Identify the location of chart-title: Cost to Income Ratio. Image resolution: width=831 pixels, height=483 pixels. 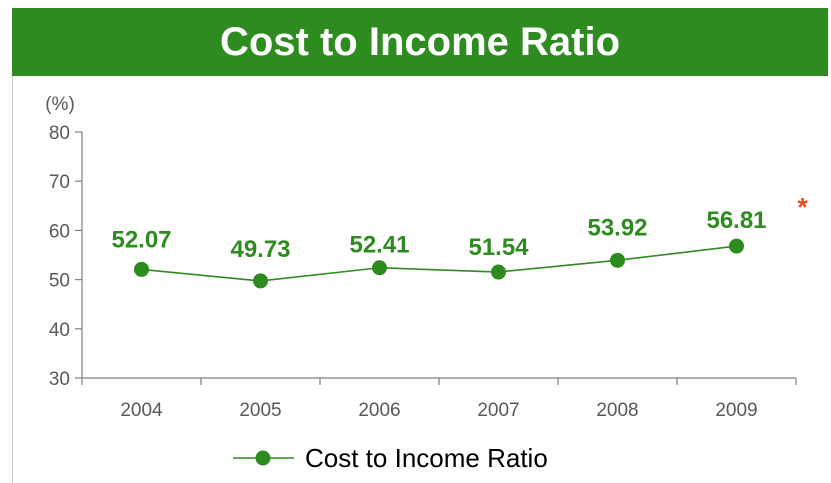
(420, 41).